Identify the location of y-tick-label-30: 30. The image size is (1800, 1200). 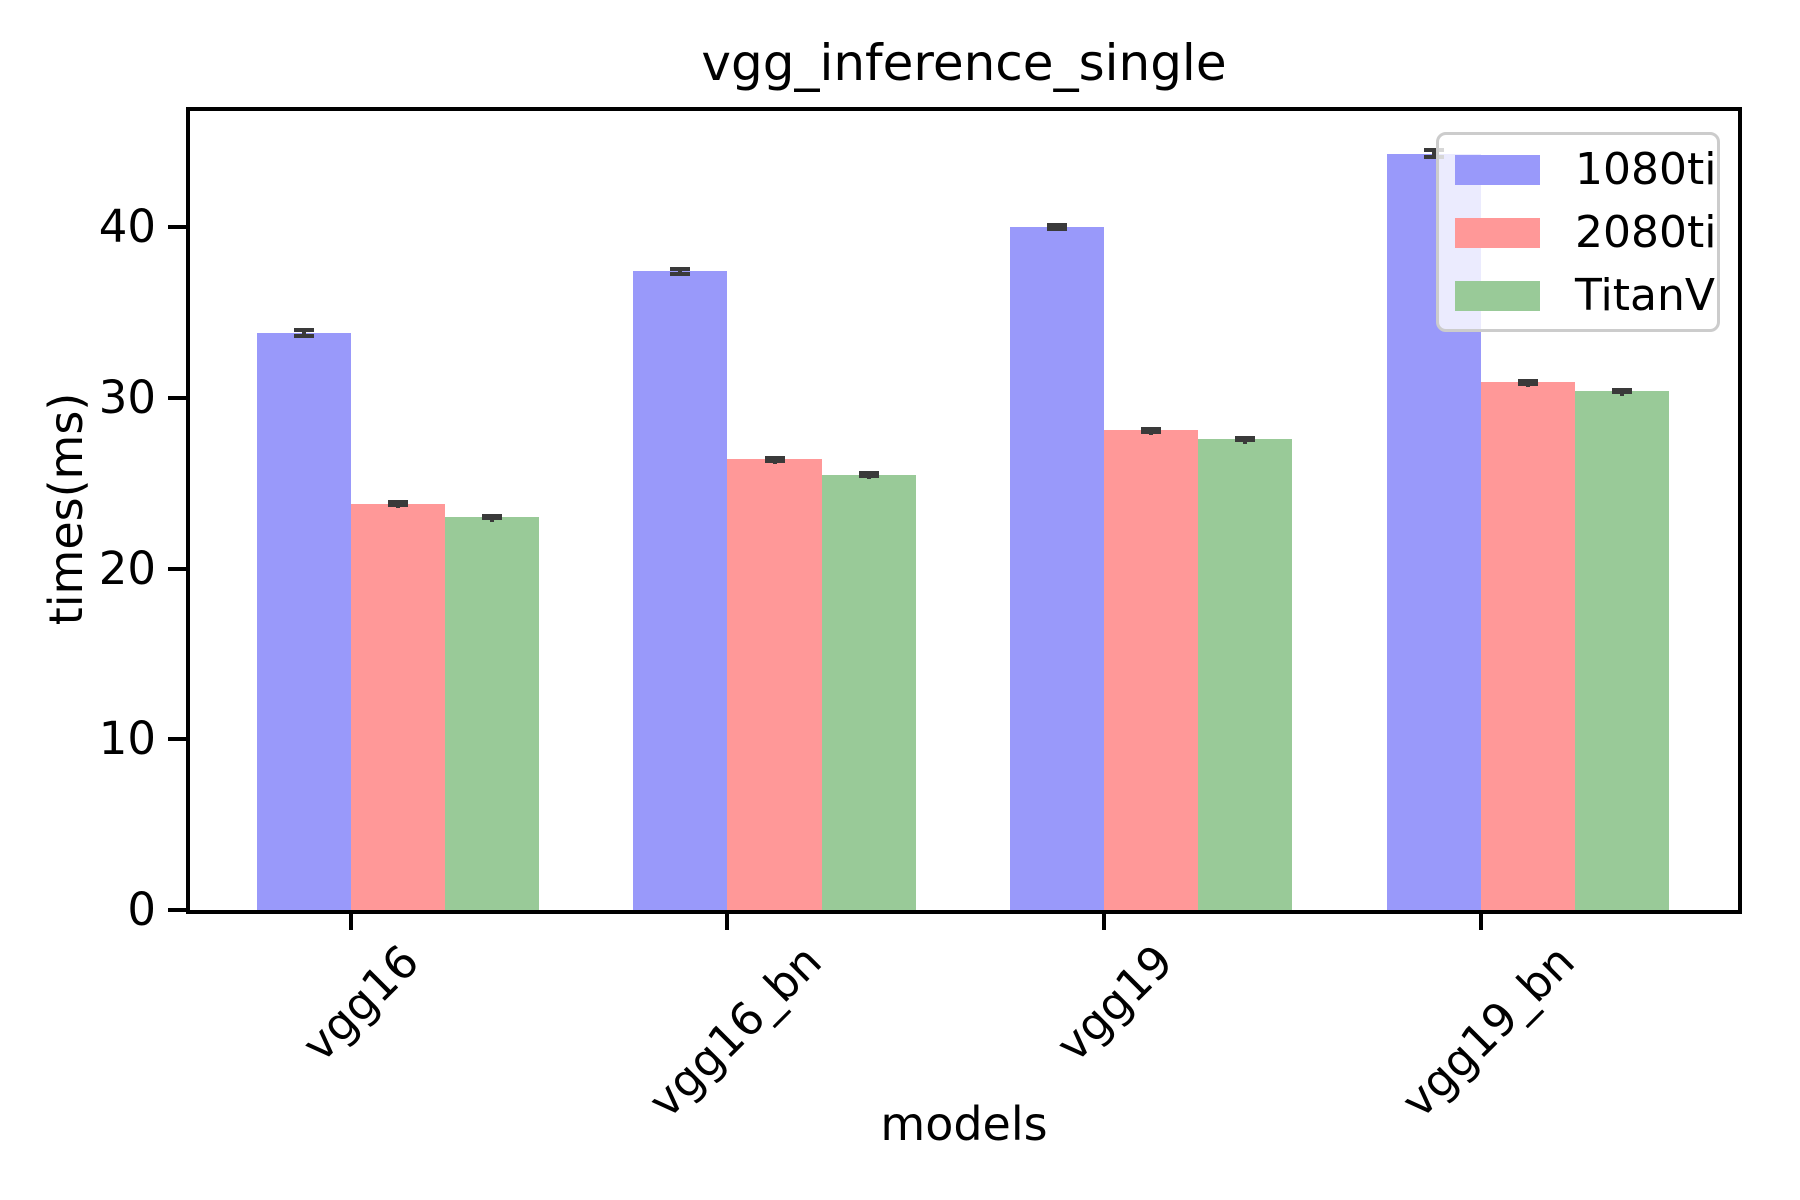
(127, 397).